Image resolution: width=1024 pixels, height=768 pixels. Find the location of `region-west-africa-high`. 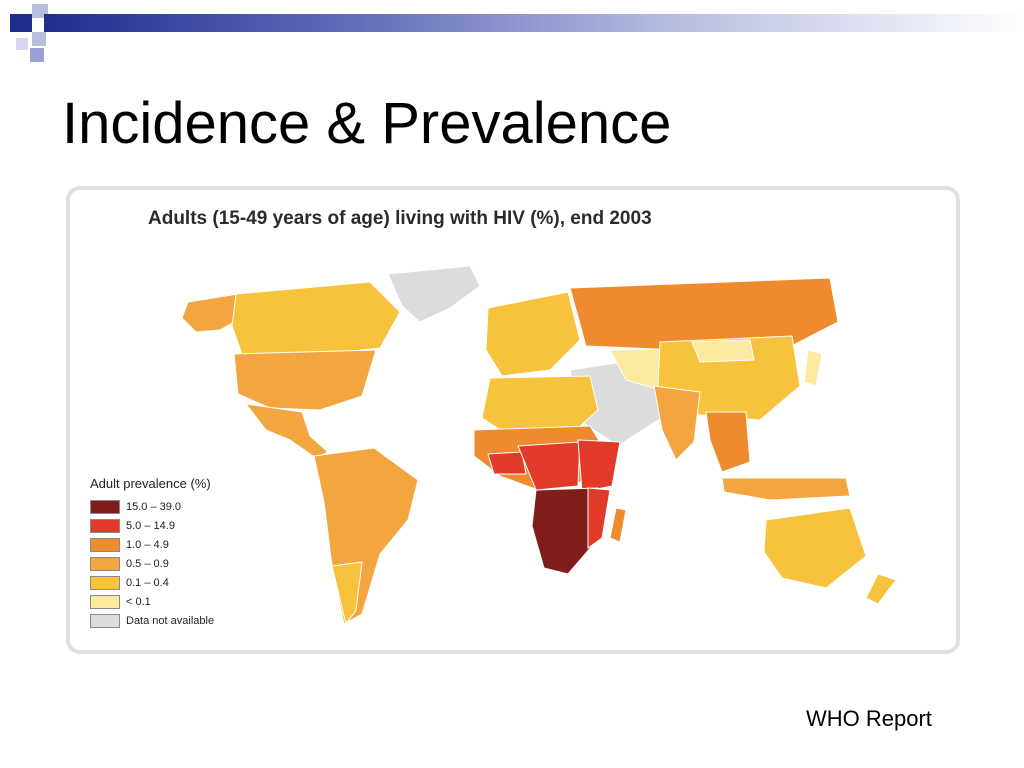

region-west-africa-high is located at coordinates (507, 463).